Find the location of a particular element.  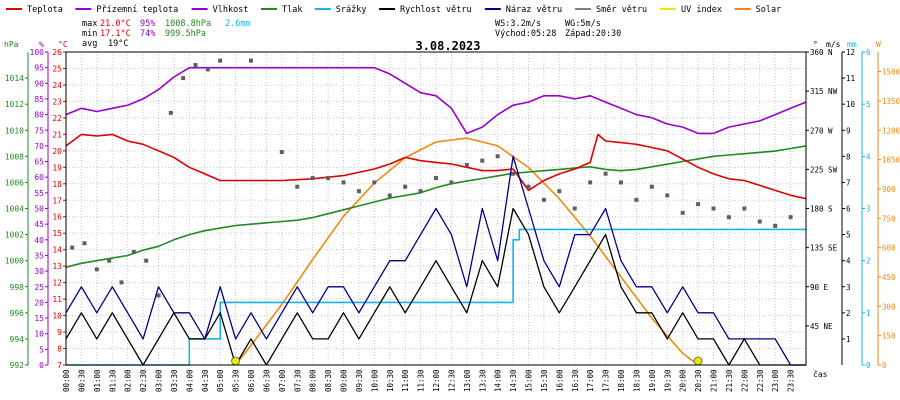

unit-hpa: hPa is located at coordinates (11, 44).